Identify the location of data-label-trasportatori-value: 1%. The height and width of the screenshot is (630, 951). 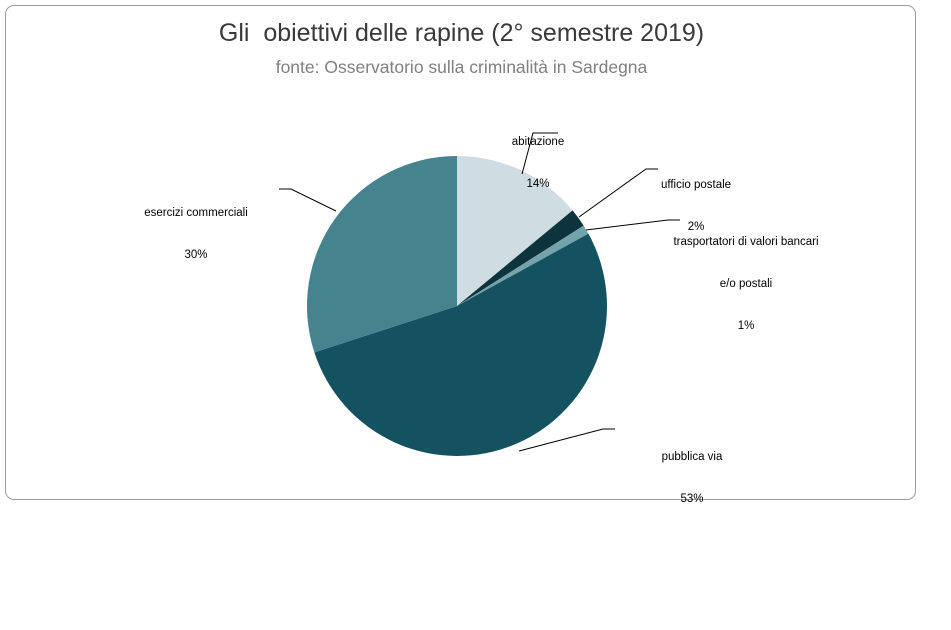
(746, 326).